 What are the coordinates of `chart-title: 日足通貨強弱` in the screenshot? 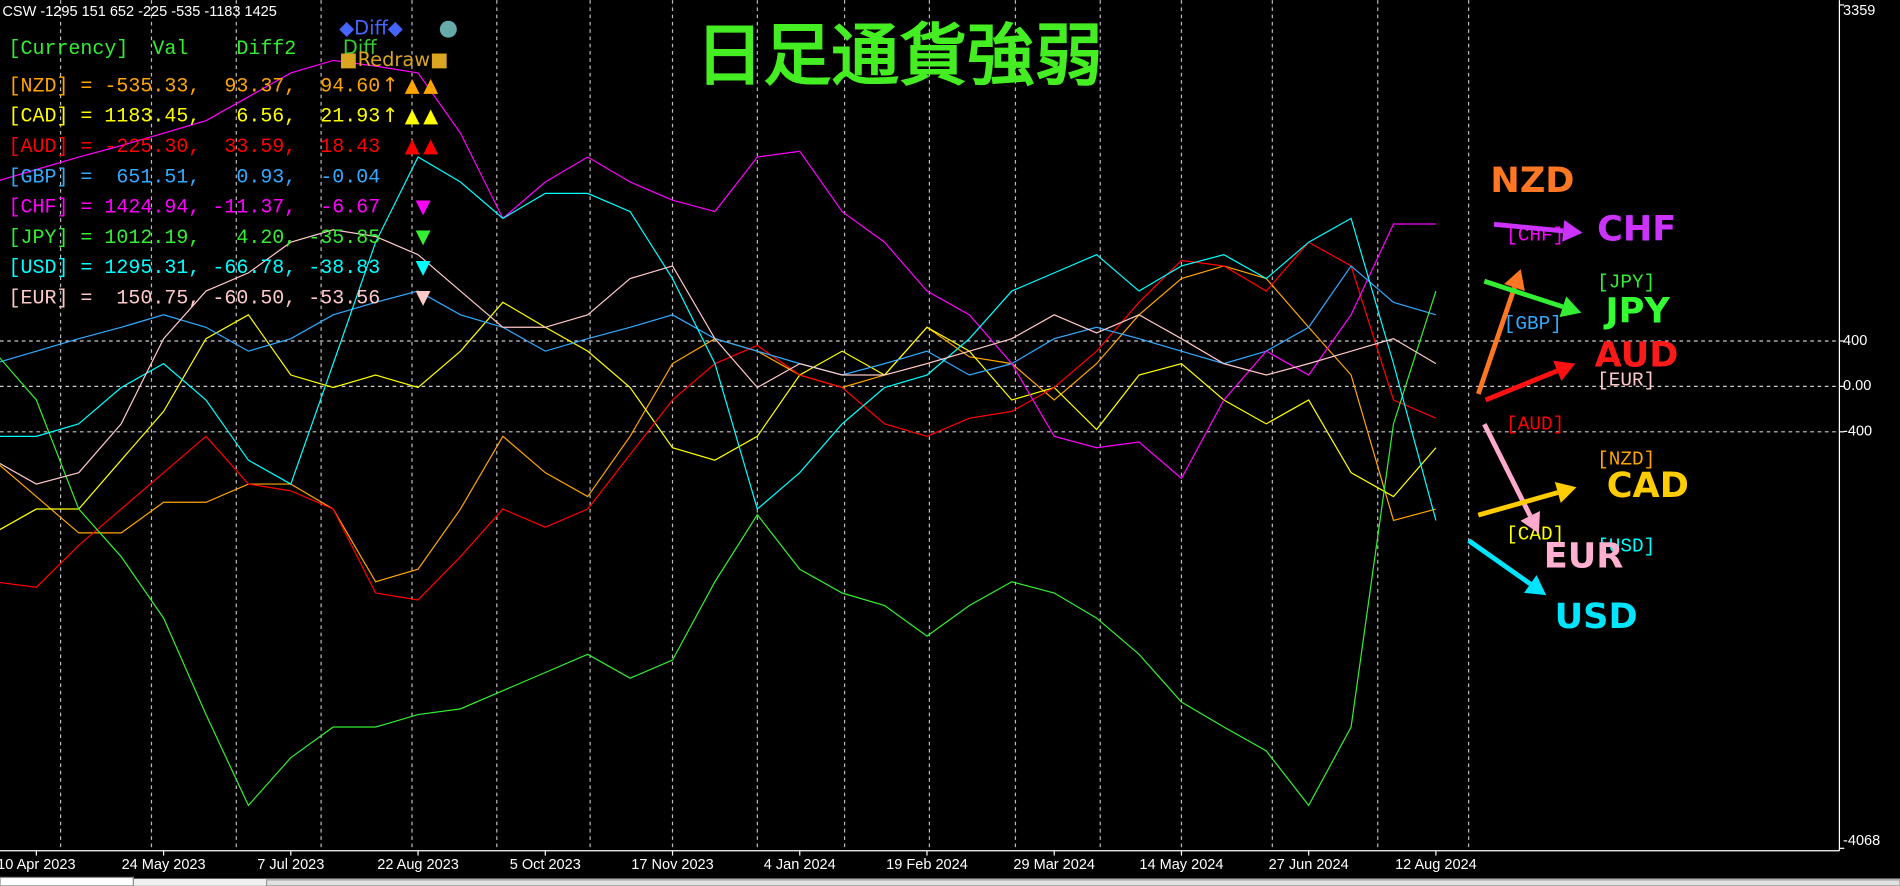 It's located at (899, 56).